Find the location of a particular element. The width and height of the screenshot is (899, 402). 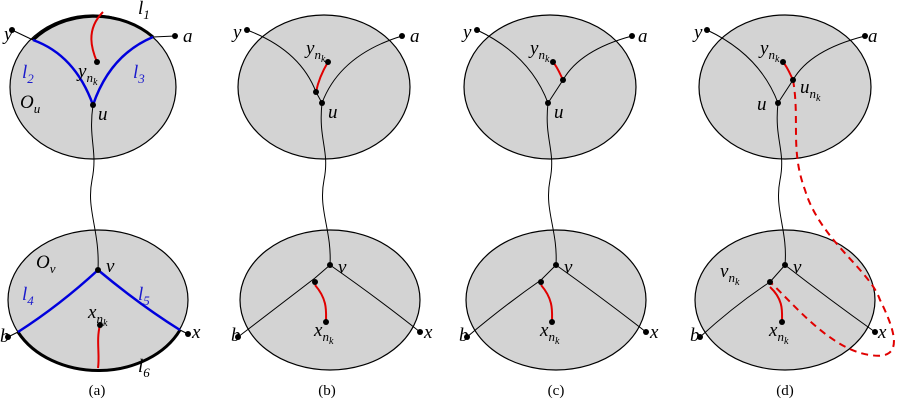

label: l3 is located at coordinates (139, 74).